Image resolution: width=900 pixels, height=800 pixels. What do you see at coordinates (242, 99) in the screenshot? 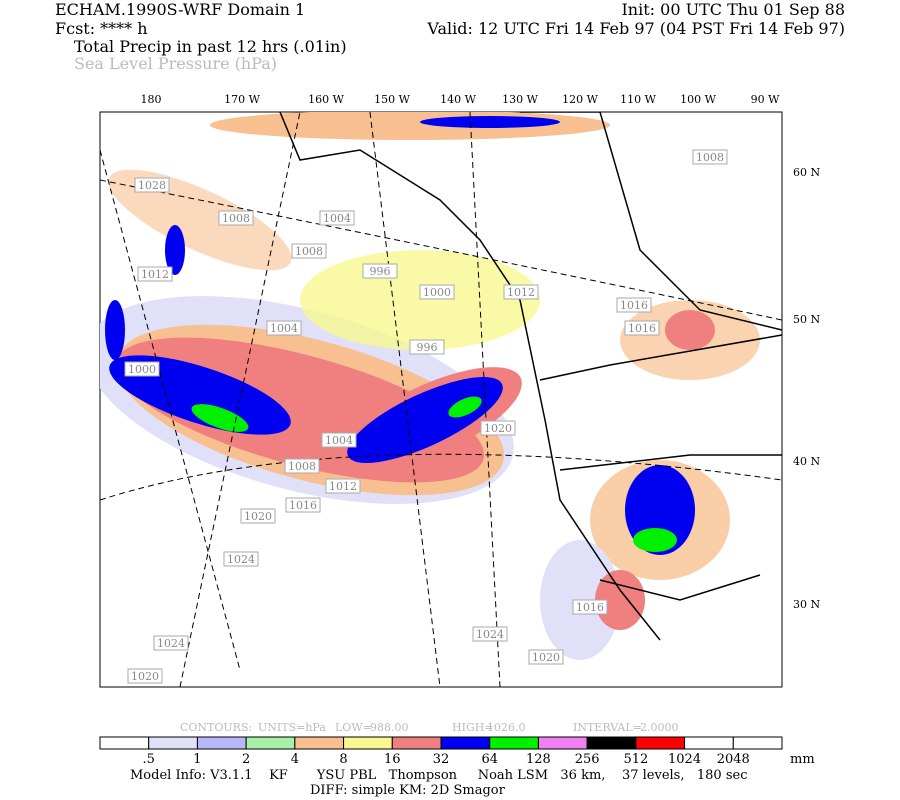
I see `lon-label: 170 W` at bounding box center [242, 99].